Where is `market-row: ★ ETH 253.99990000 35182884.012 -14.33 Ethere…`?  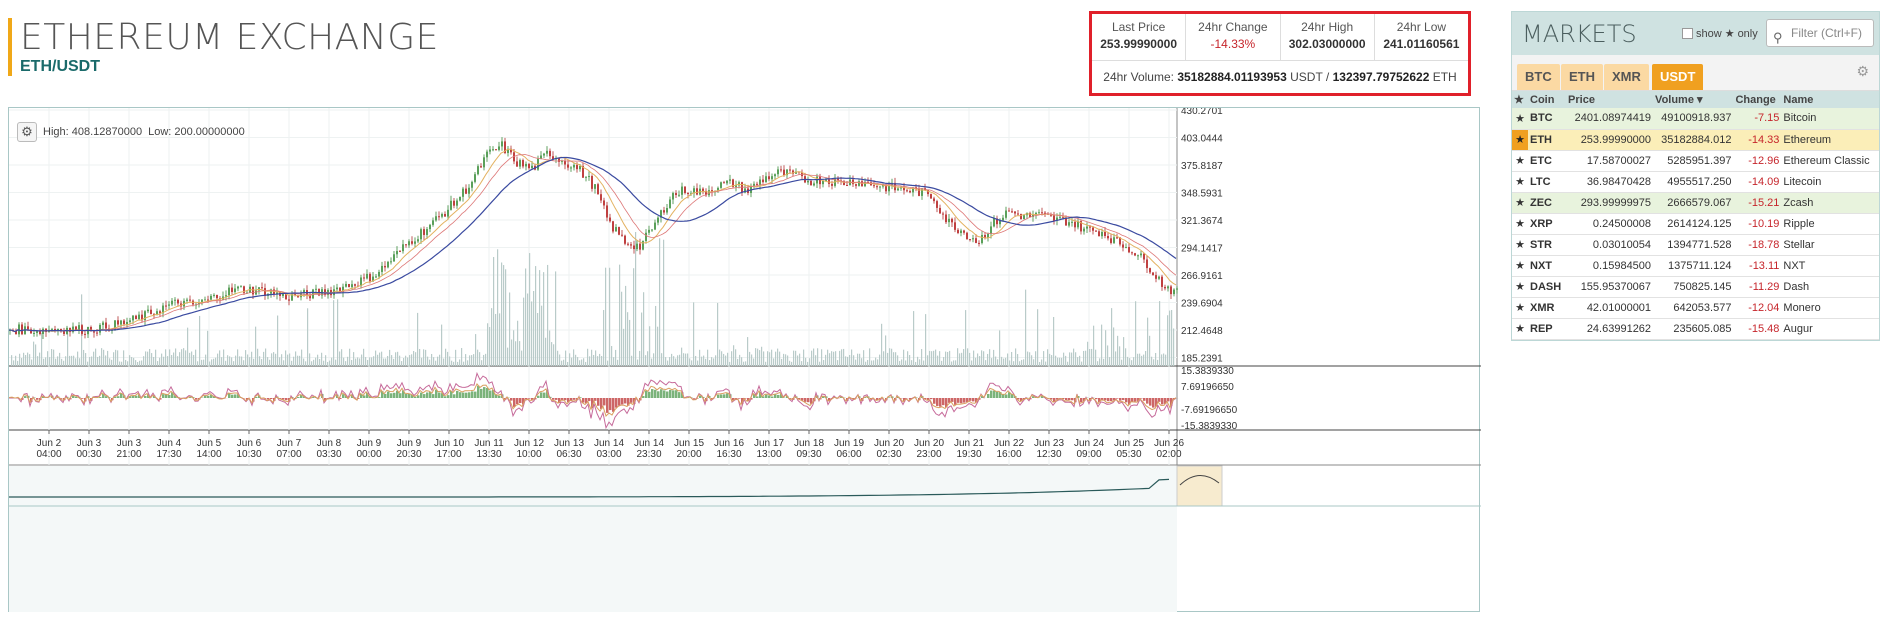 market-row: ★ ETH 253.99990000 35182884.012 -14.33 Ethere… is located at coordinates (1695, 140).